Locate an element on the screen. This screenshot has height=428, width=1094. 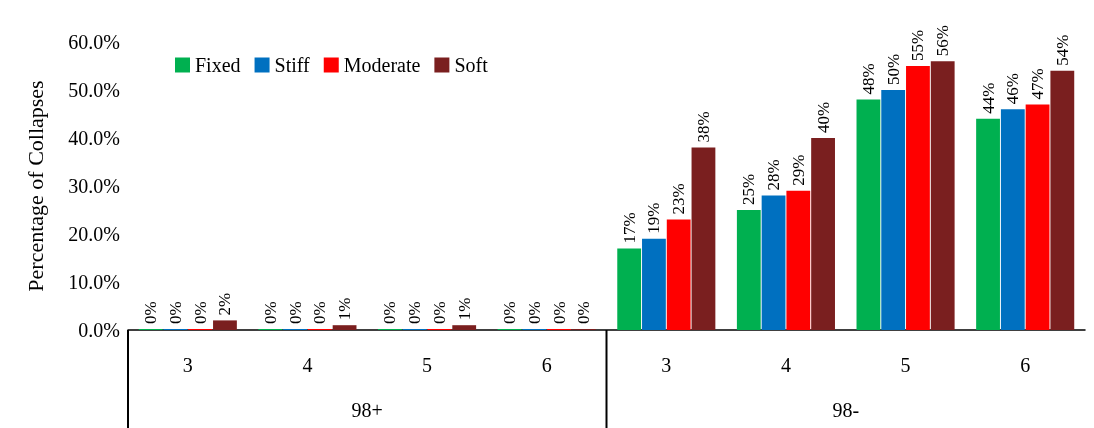
data-label: 19% is located at coordinates (654, 218).